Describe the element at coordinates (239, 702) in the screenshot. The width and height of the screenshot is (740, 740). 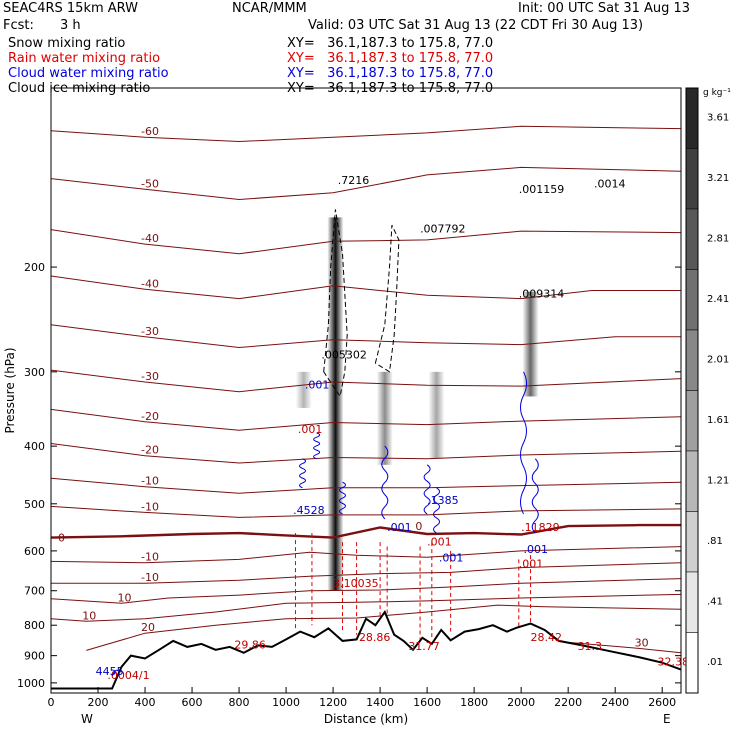
I see `x-tick-label: 800` at that location.